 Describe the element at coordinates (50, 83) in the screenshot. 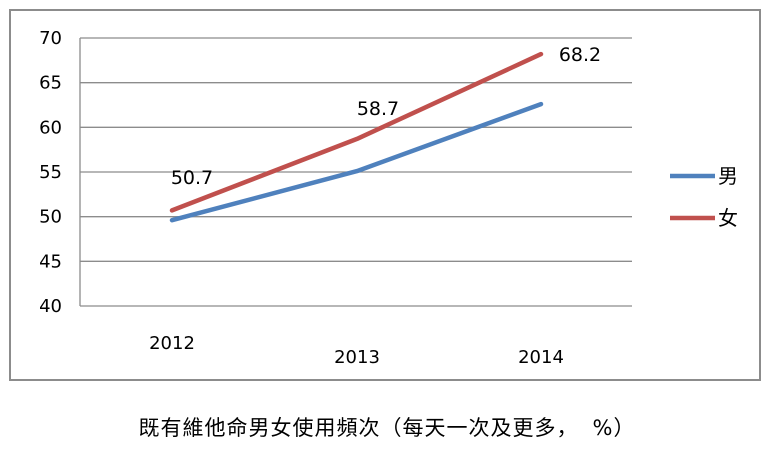

I see `y-tick-label: 65` at that location.